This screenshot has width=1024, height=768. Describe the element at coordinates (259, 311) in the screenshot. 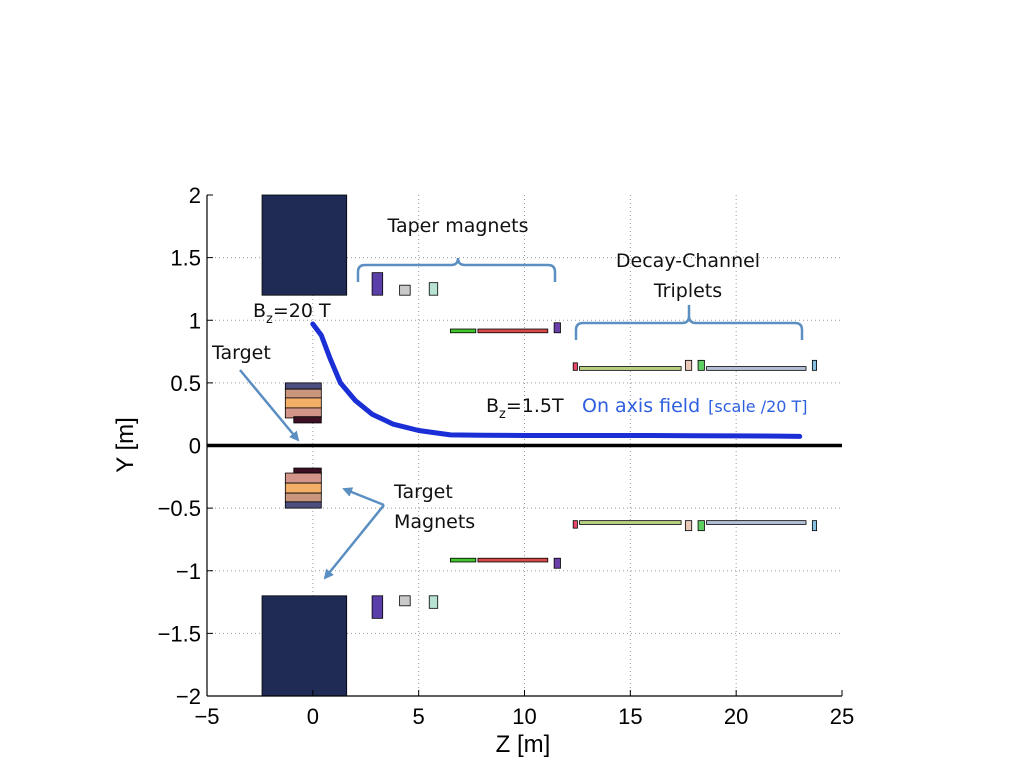

I see `bz-high-base: B` at that location.